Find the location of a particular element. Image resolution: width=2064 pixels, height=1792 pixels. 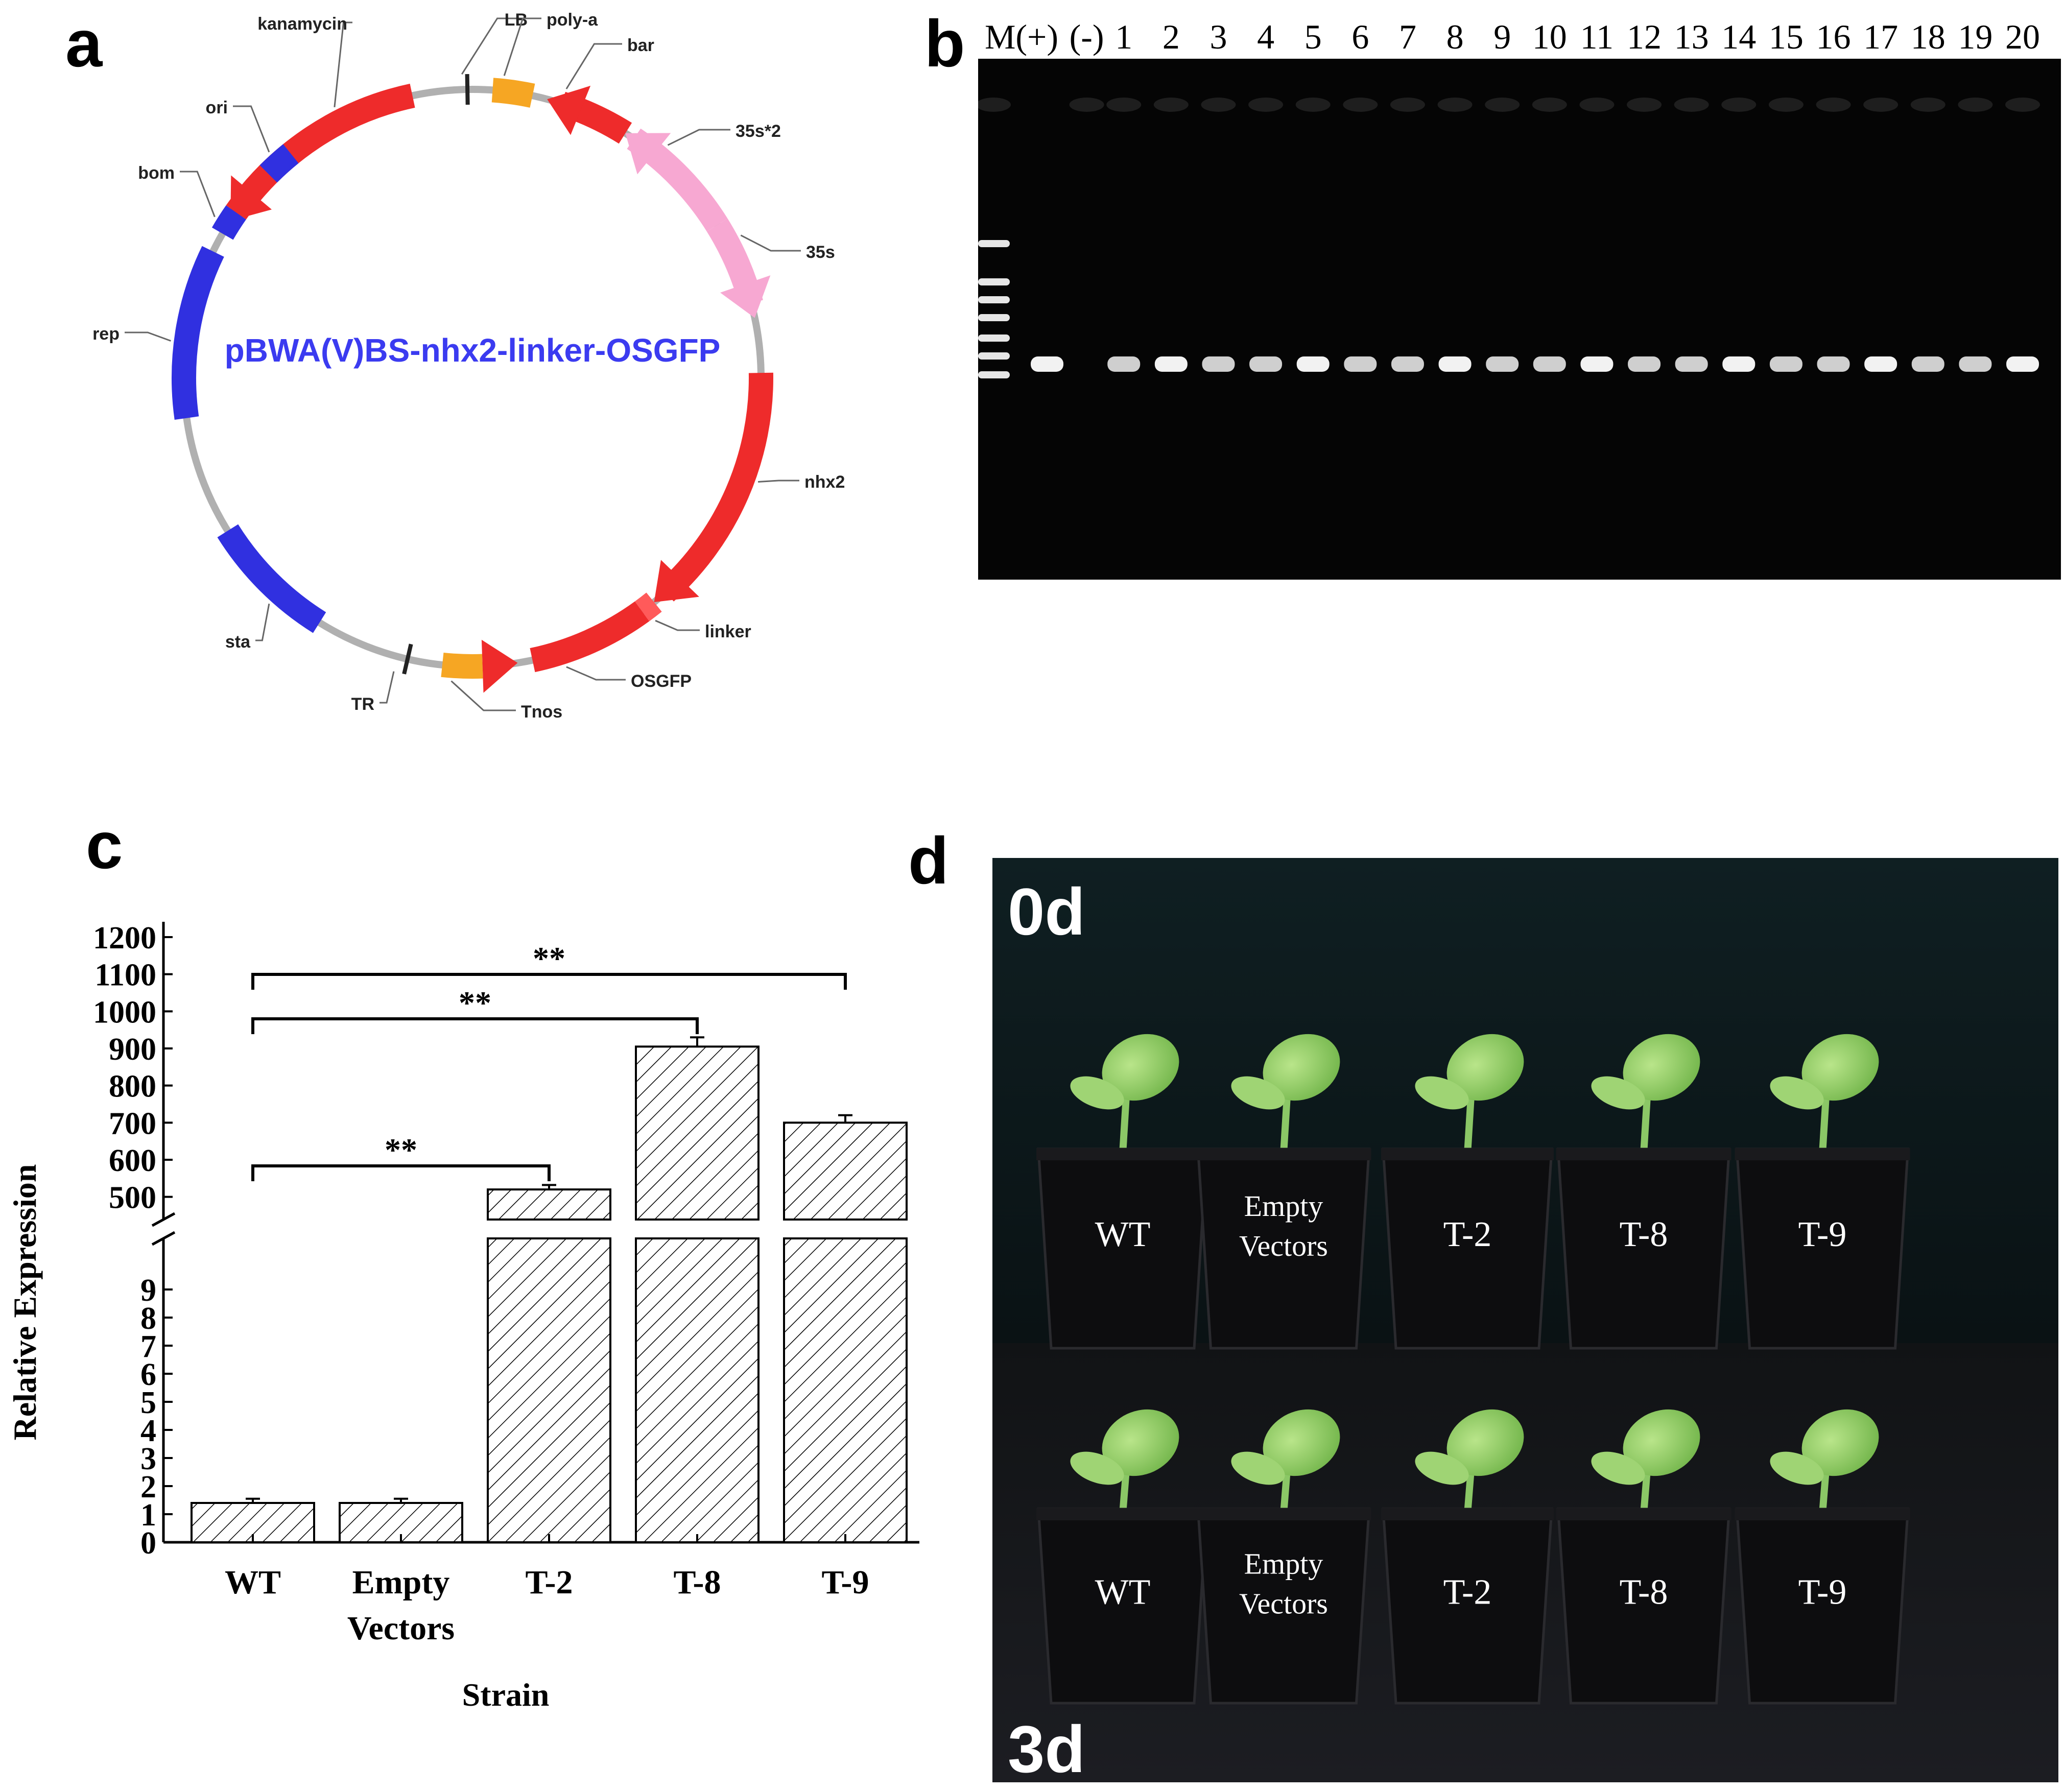

x-tick-label: WT is located at coordinates (253, 1582).